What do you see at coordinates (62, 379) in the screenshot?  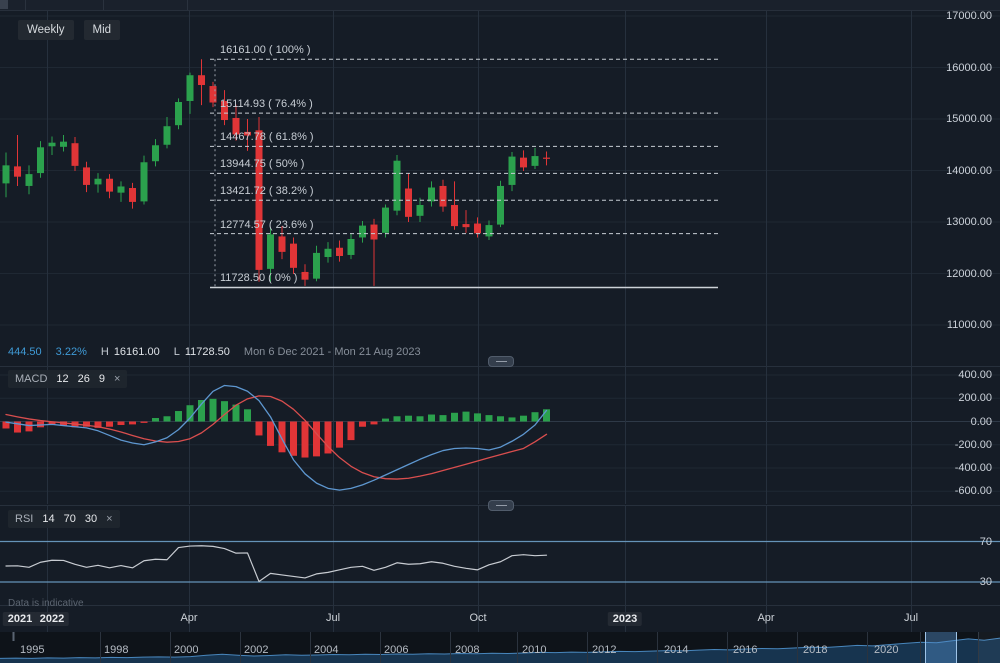 I see `macd-fast-period: 12` at bounding box center [62, 379].